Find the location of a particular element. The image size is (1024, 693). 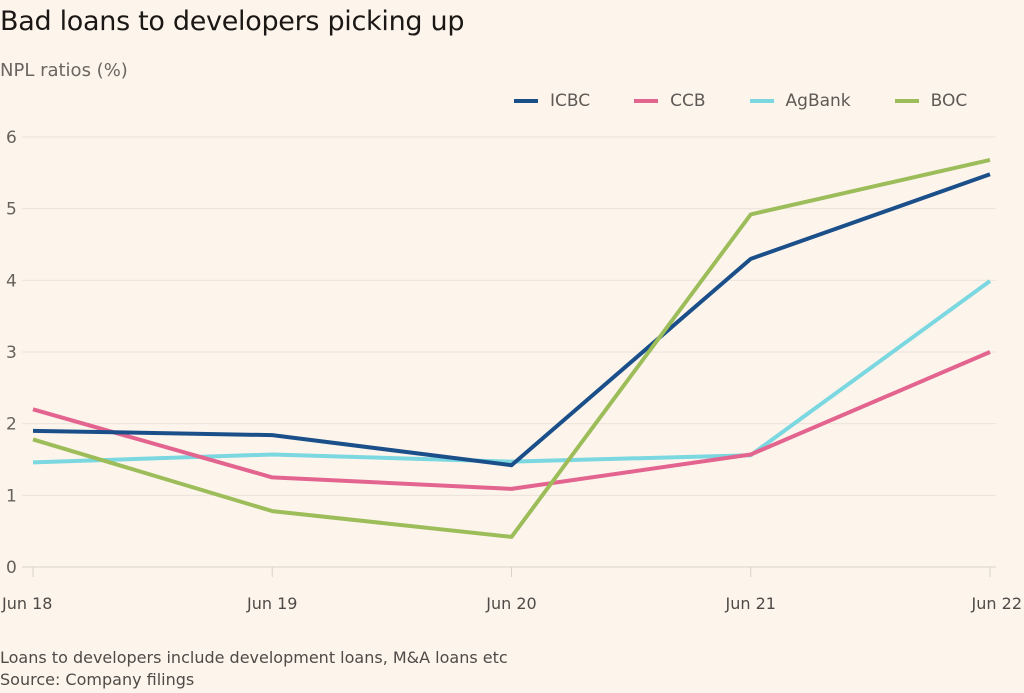

legend-item-icbc: ICBC is located at coordinates (552, 101).